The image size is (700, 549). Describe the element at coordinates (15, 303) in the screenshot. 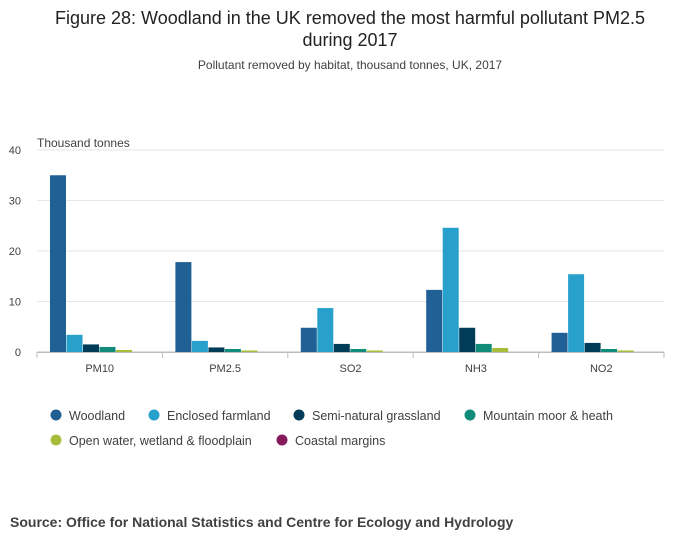

I see `y-tick-label: 10` at that location.